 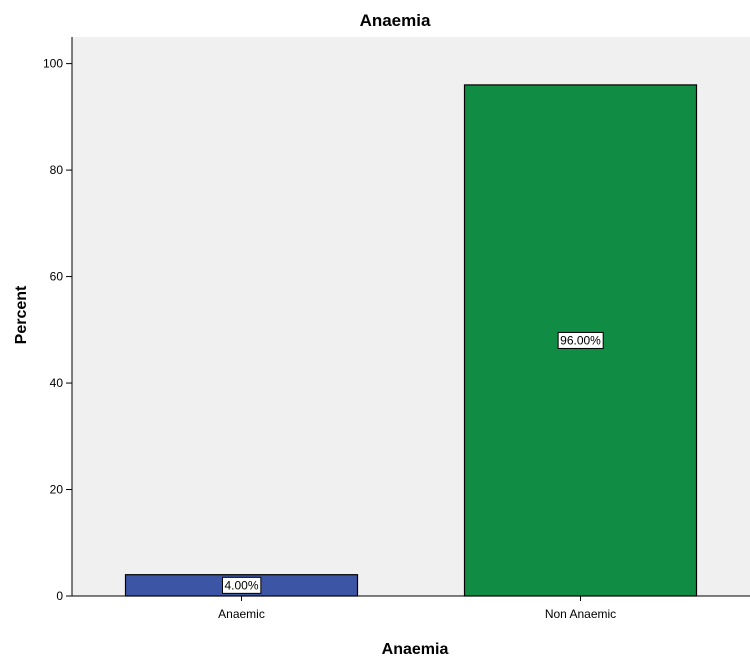 I want to click on x-tick-label: Non Anaemic, so click(x=580, y=614).